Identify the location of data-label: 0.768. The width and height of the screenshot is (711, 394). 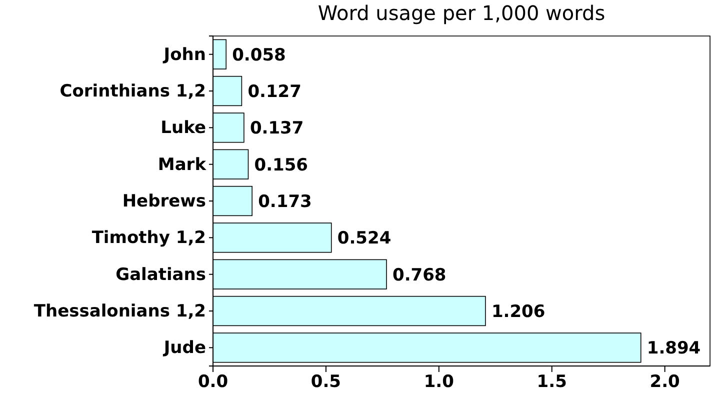
(419, 275).